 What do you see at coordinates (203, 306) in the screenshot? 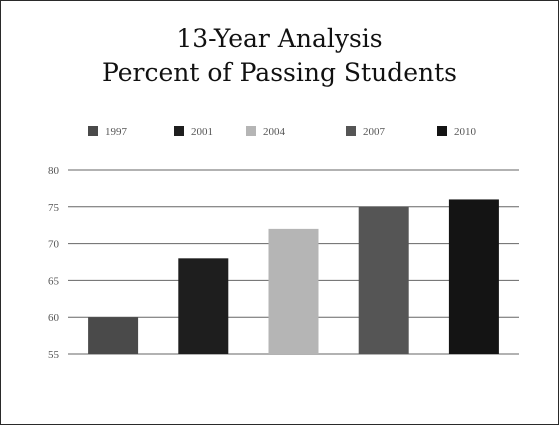
I see `bar-2001` at bounding box center [203, 306].